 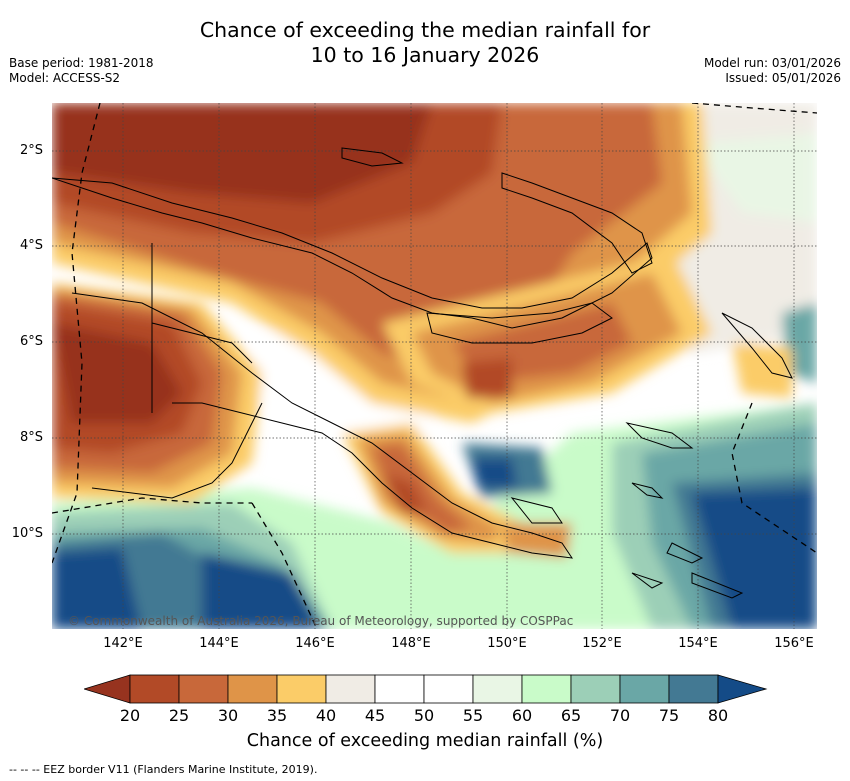 What do you see at coordinates (742, 689) in the screenshot?
I see `colorbar-high-extension` at bounding box center [742, 689].